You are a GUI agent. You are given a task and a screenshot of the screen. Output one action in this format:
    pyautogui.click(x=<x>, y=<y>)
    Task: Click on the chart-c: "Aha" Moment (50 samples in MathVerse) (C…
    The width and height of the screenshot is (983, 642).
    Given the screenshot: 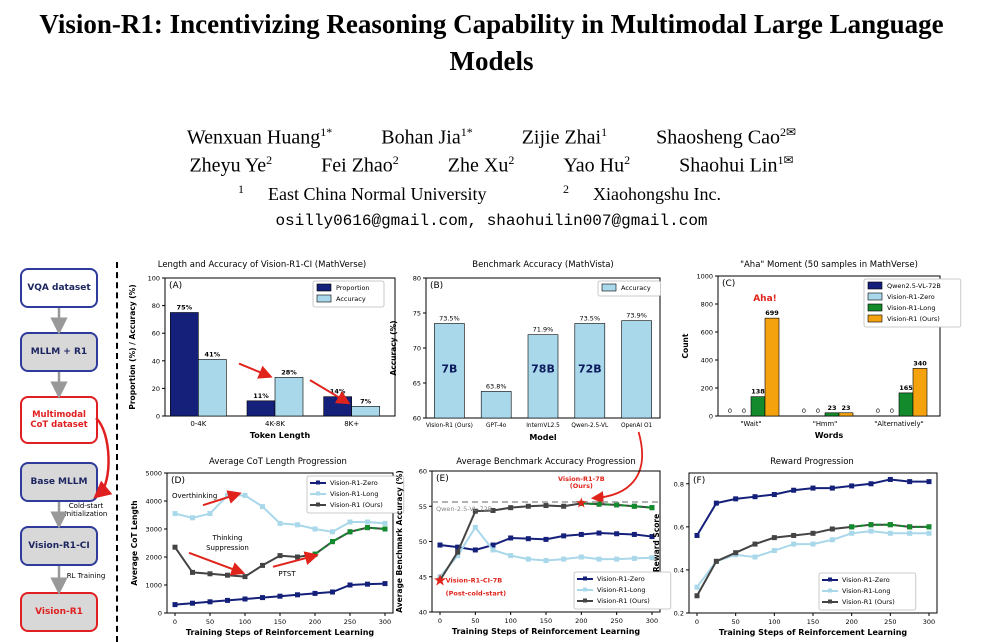 What is the action you would take?
    pyautogui.click(x=821, y=350)
    